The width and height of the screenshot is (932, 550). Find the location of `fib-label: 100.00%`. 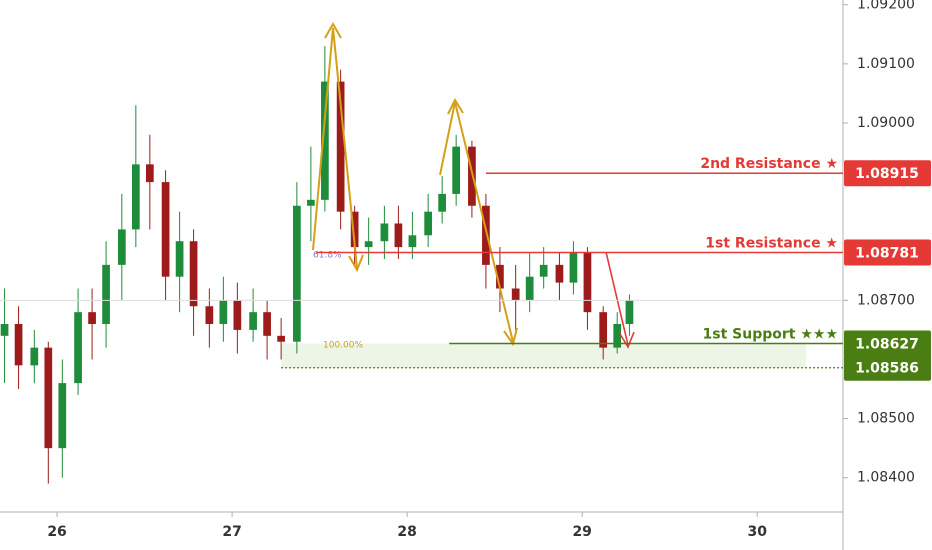

fib-label: 100.00% is located at coordinates (343, 346).